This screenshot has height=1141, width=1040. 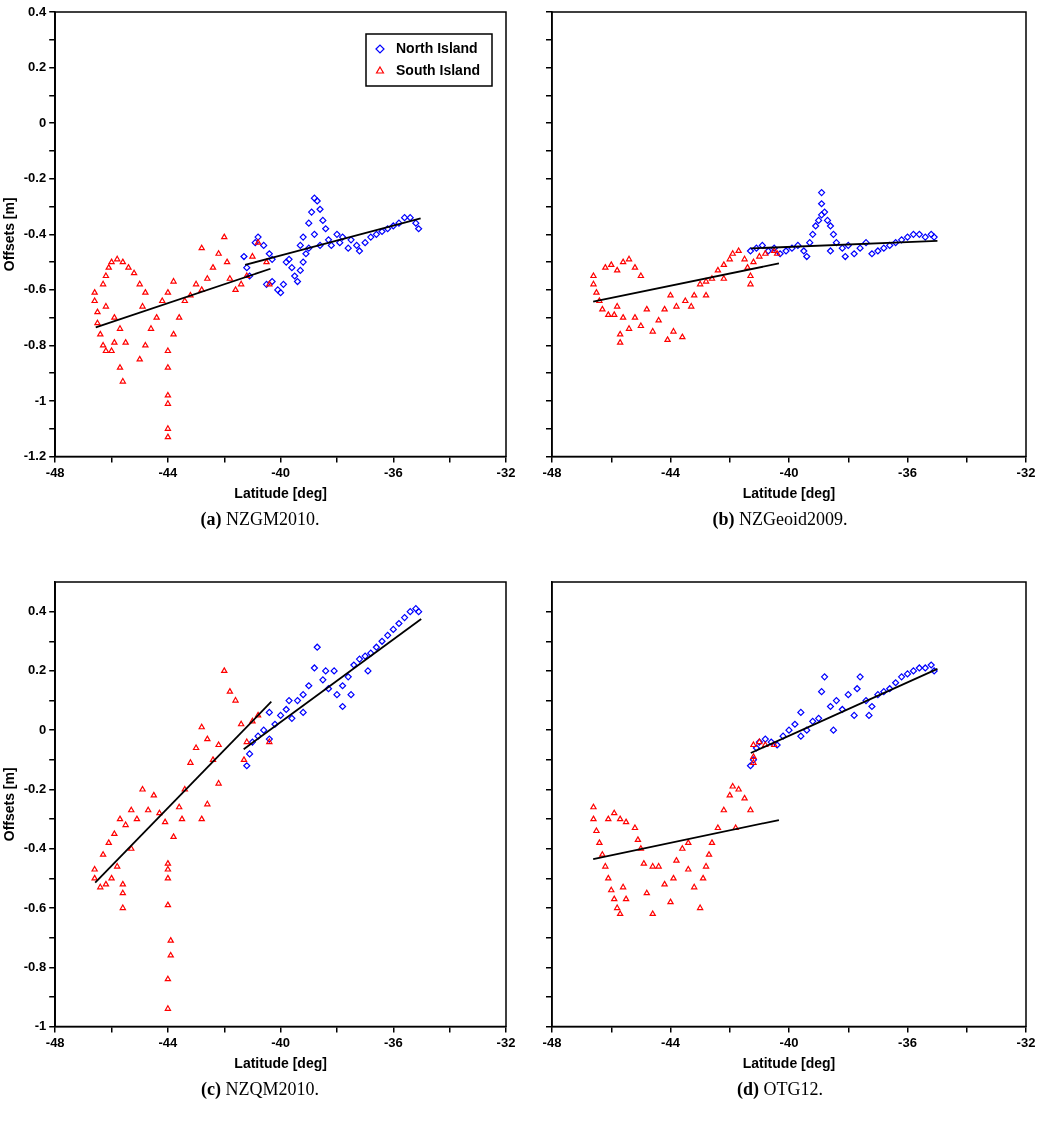 I want to click on y-tick-label: -1.2, so click(x=35, y=456).